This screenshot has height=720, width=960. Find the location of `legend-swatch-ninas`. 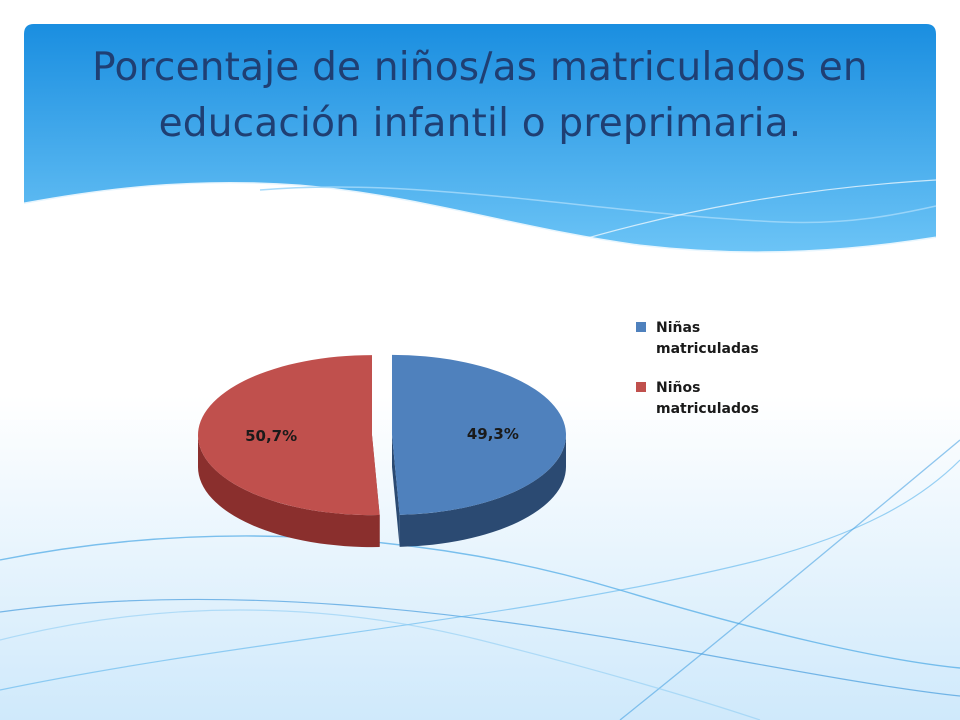

legend-swatch-ninas is located at coordinates (641, 327).